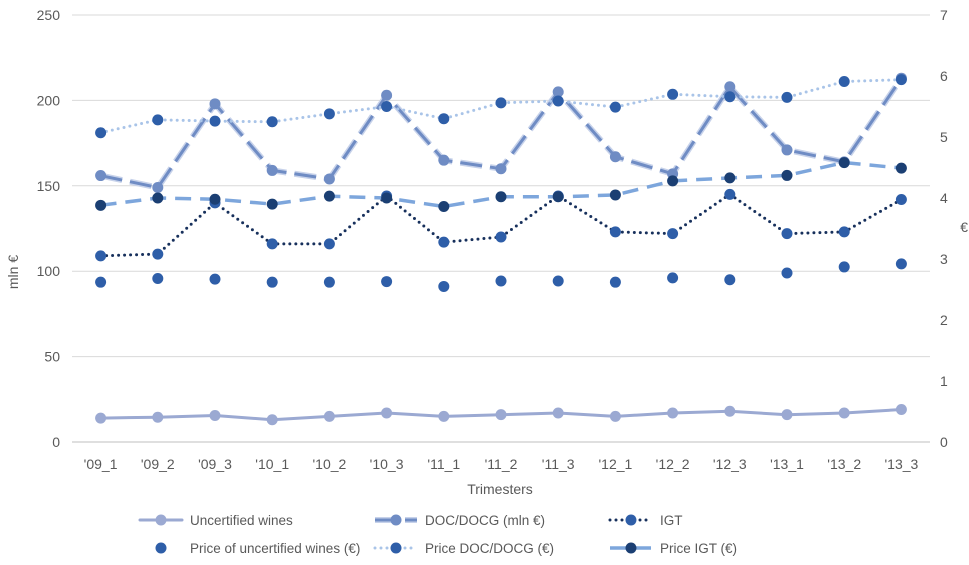 This screenshot has height=565, width=969. I want to click on x-tick-label: '10_2, so click(329, 464).